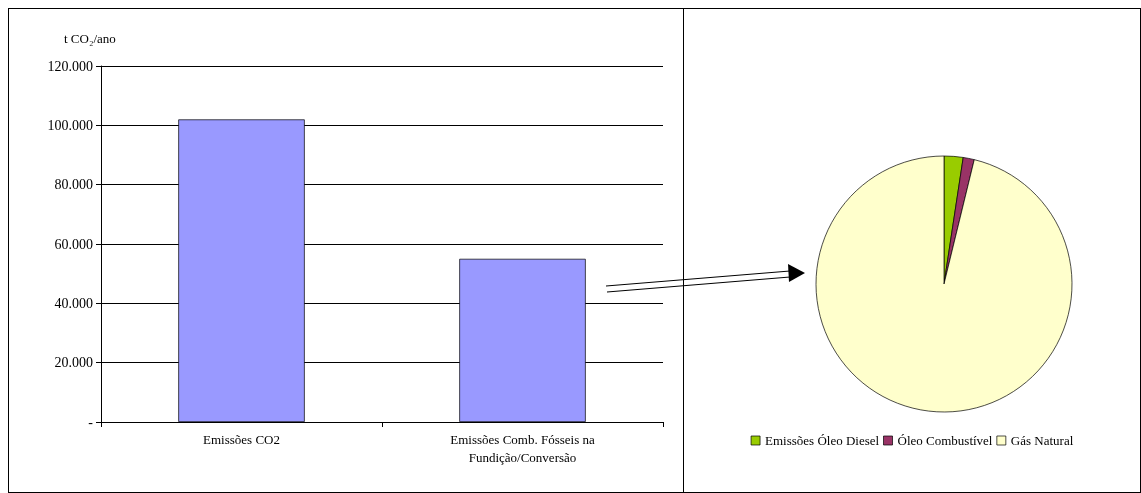 This screenshot has height=493, width=1141. Describe the element at coordinates (822, 440) in the screenshot. I see `legend-label: Emissões Óleo Diesel` at that location.